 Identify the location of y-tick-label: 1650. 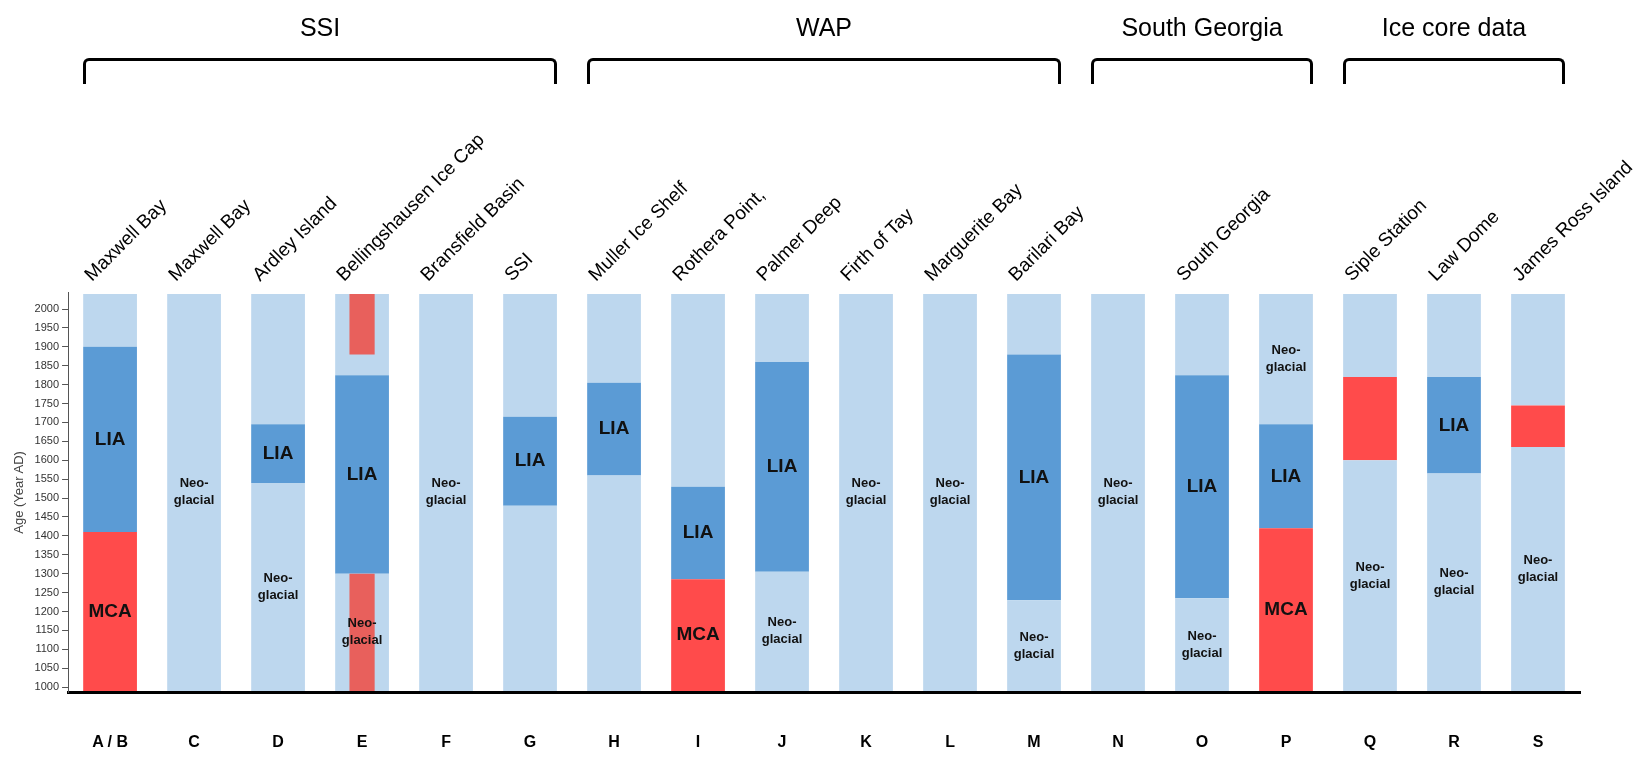
(47, 440).